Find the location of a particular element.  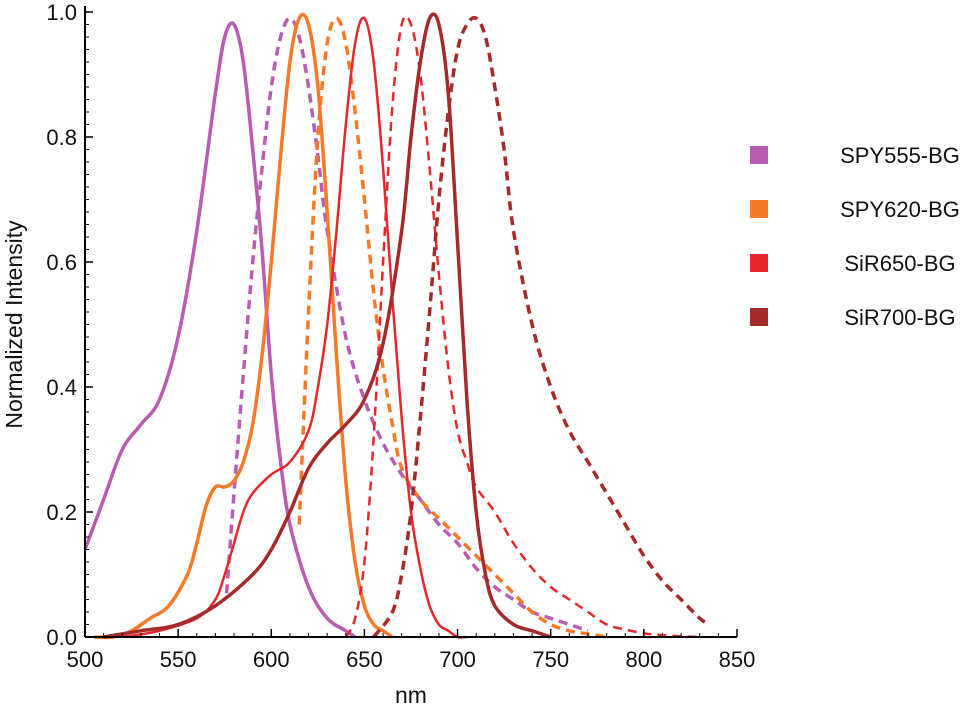

x-tick-label: 650 is located at coordinates (364, 659).